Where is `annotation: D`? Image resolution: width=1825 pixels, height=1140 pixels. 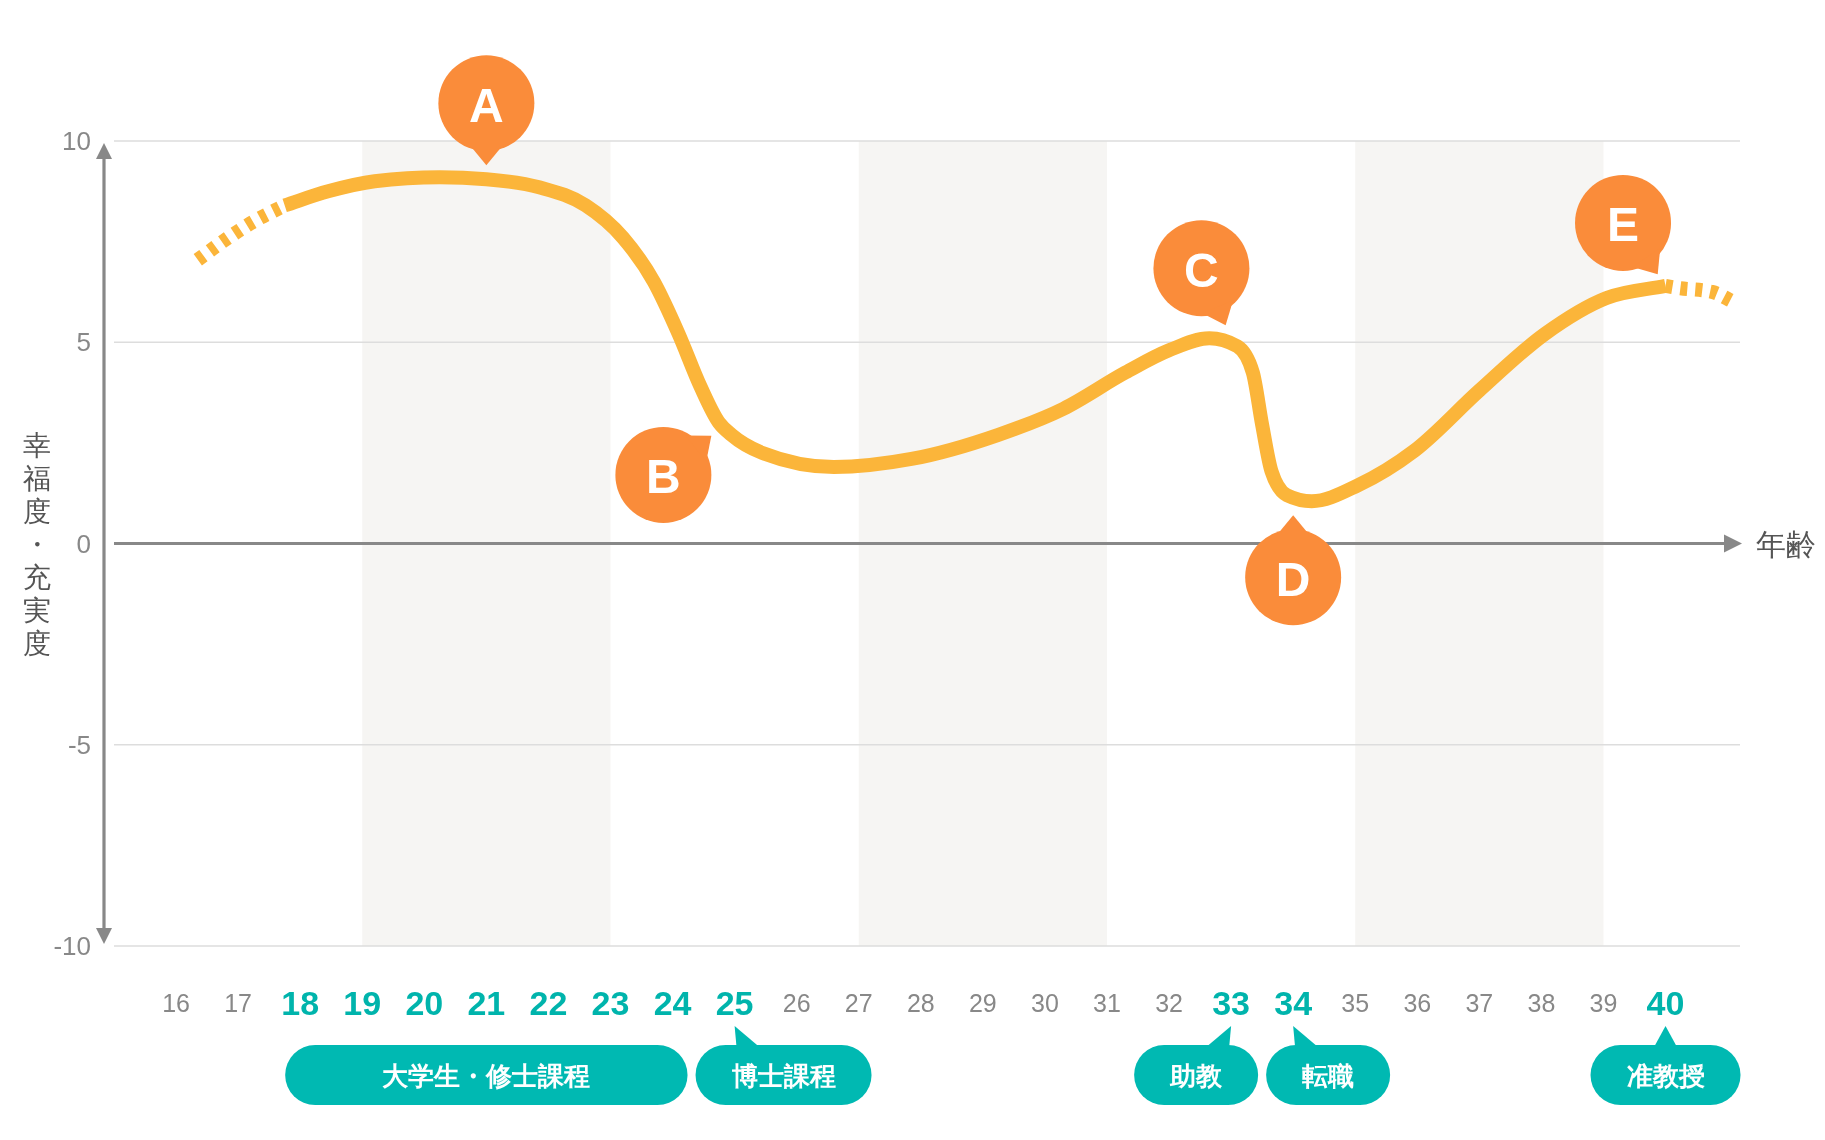 annotation: D is located at coordinates (1293, 579).